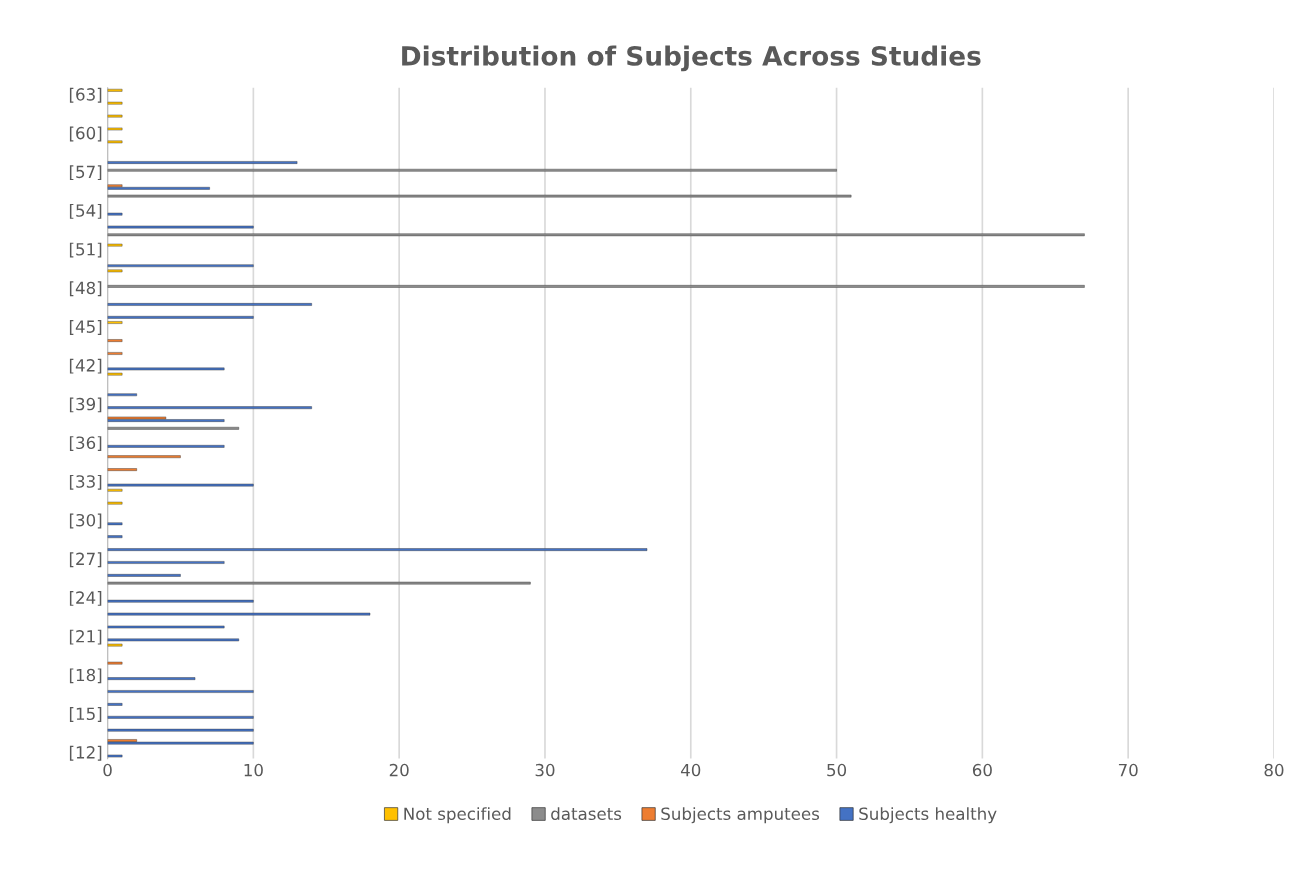 The height and width of the screenshot is (877, 1296). Describe the element at coordinates (85, 211) in the screenshot. I see `y-tick-label: [54]` at that location.